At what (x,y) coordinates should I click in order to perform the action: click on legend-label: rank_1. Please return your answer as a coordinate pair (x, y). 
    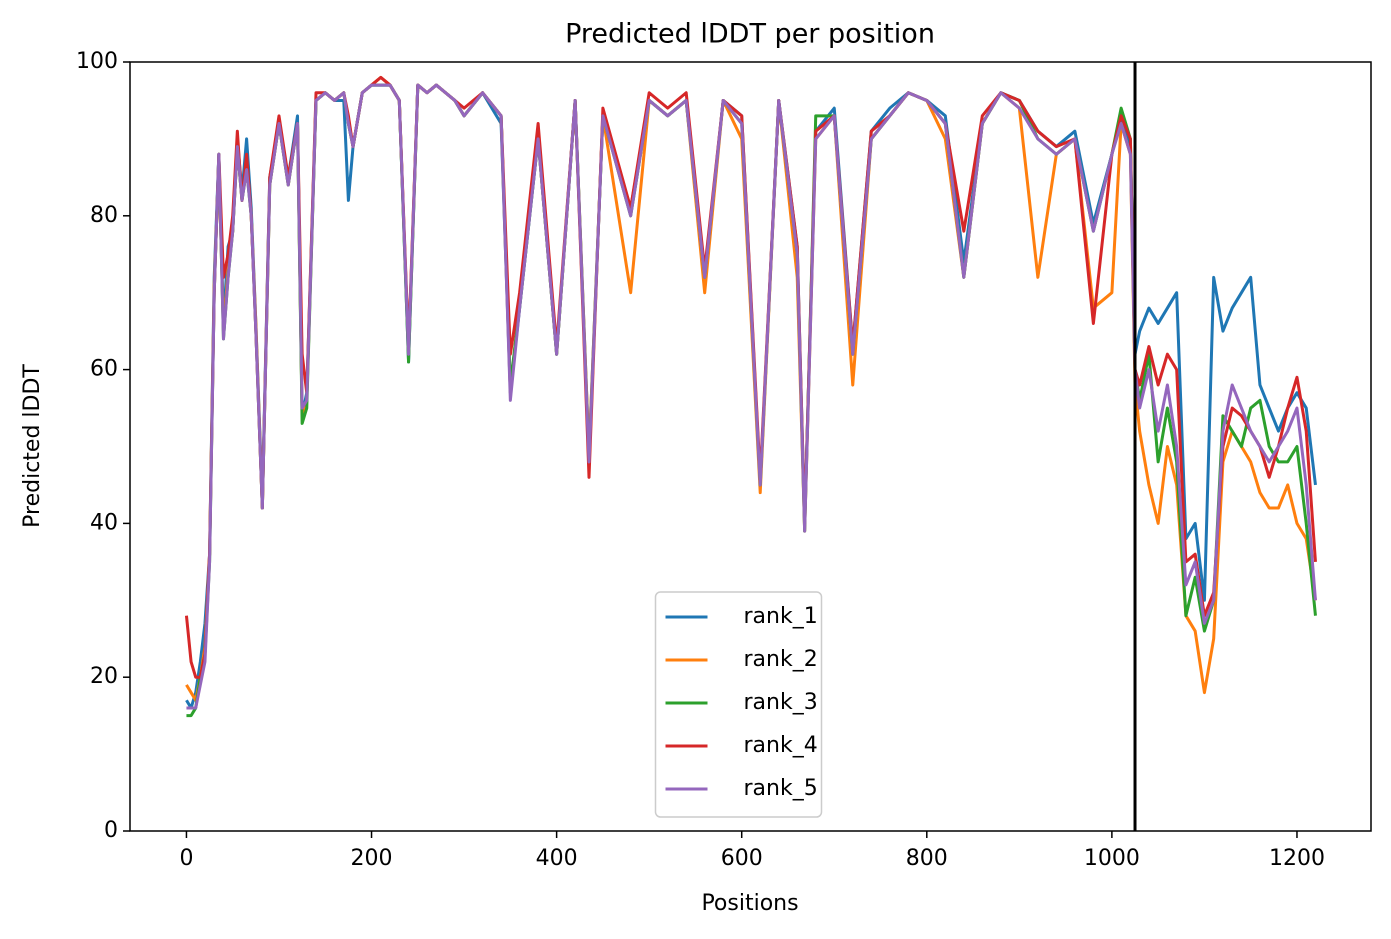
    Looking at the image, I should click on (781, 616).